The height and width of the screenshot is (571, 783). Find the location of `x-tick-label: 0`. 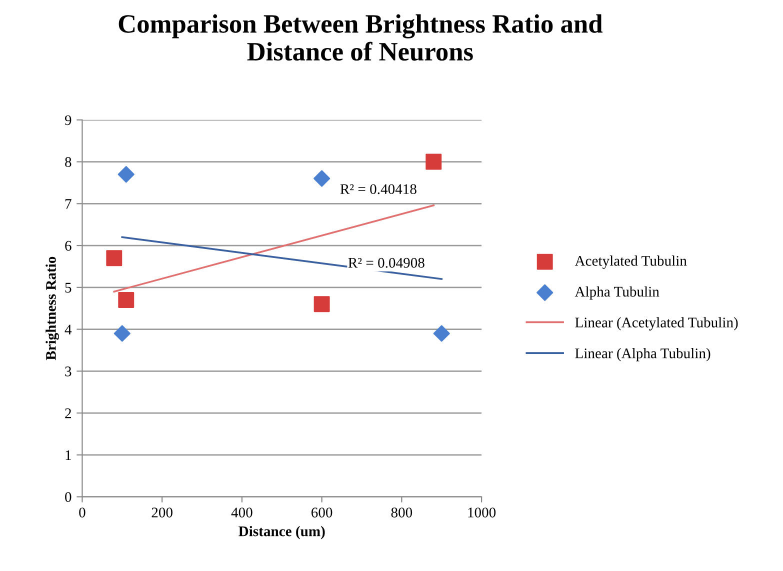

x-tick-label: 0 is located at coordinates (82, 513).